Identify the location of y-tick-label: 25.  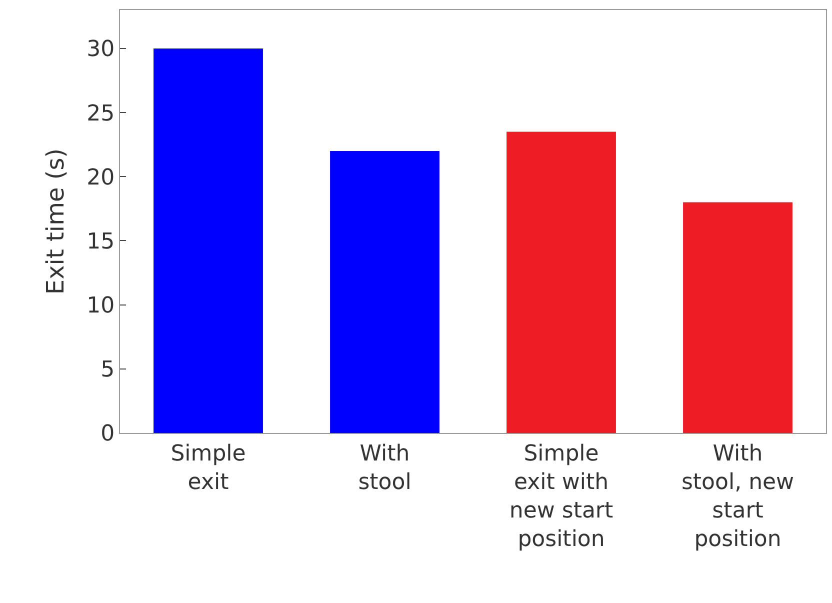
(100, 113).